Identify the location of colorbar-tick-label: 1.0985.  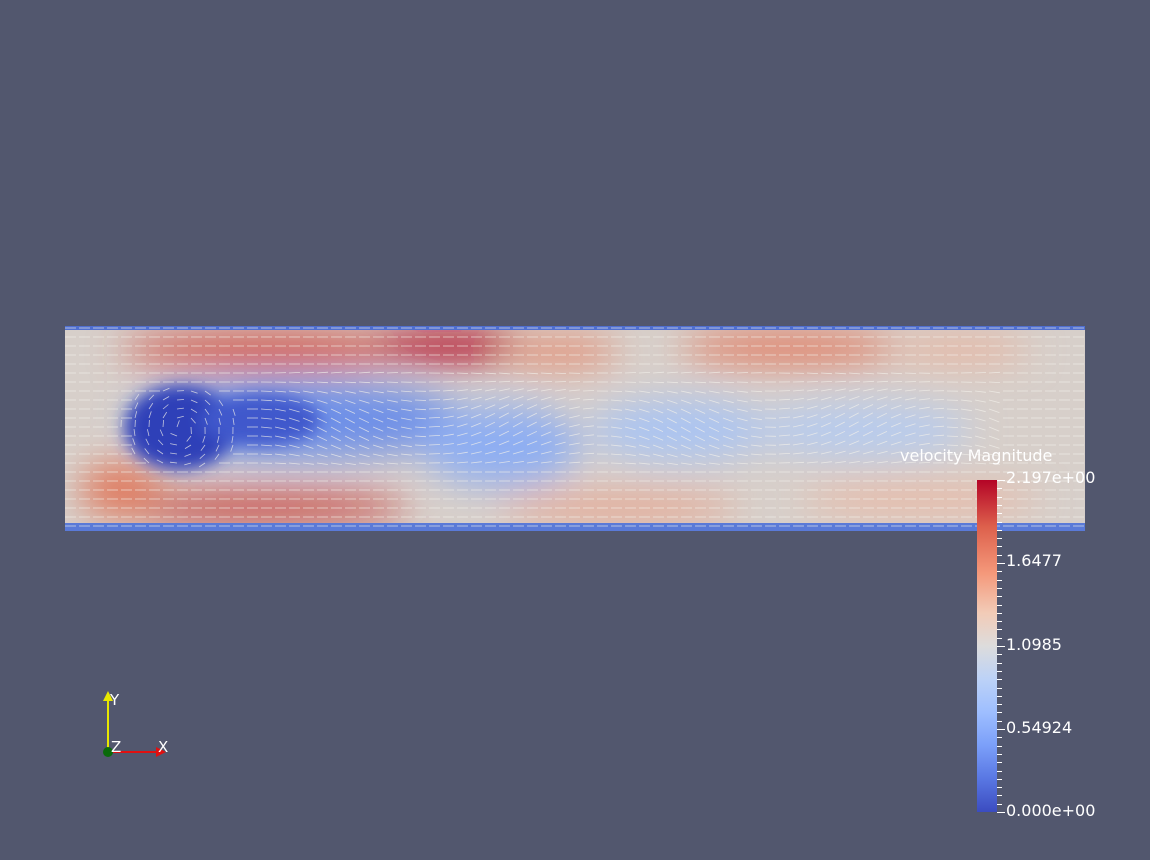
(1034, 644).